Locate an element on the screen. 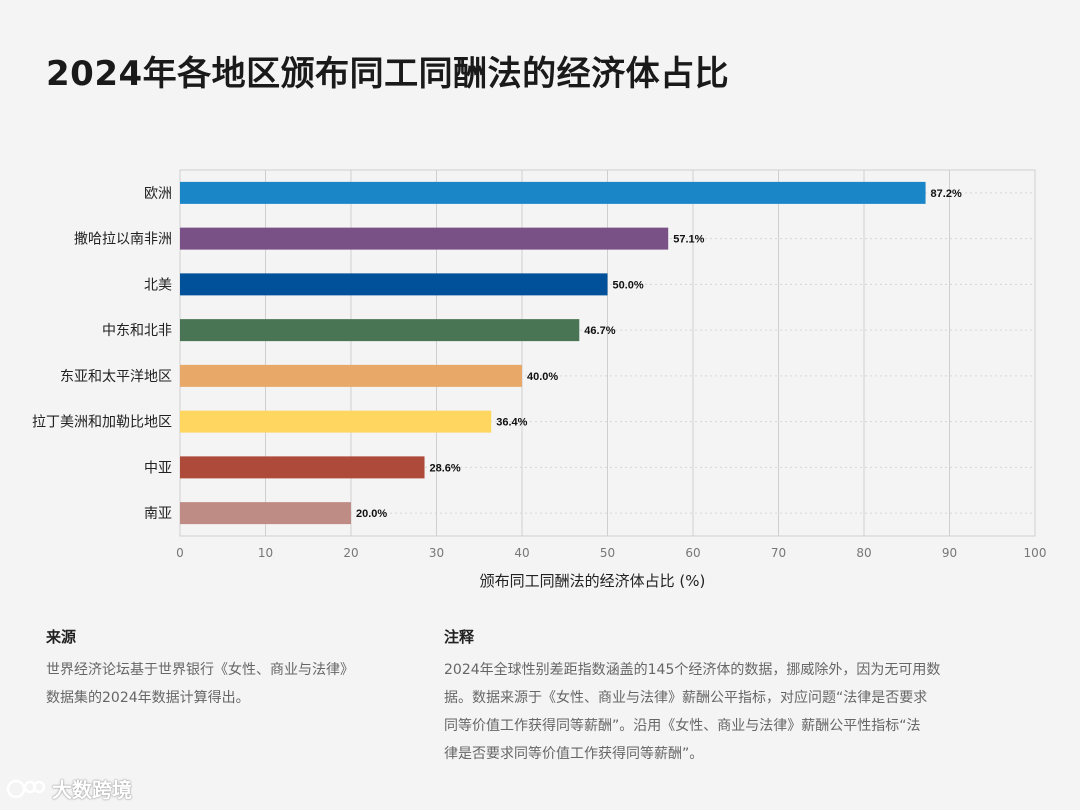 Image resolution: width=1080 pixels, height=810 pixels. brand-watermark: 大数跨境 is located at coordinates (69, 788).